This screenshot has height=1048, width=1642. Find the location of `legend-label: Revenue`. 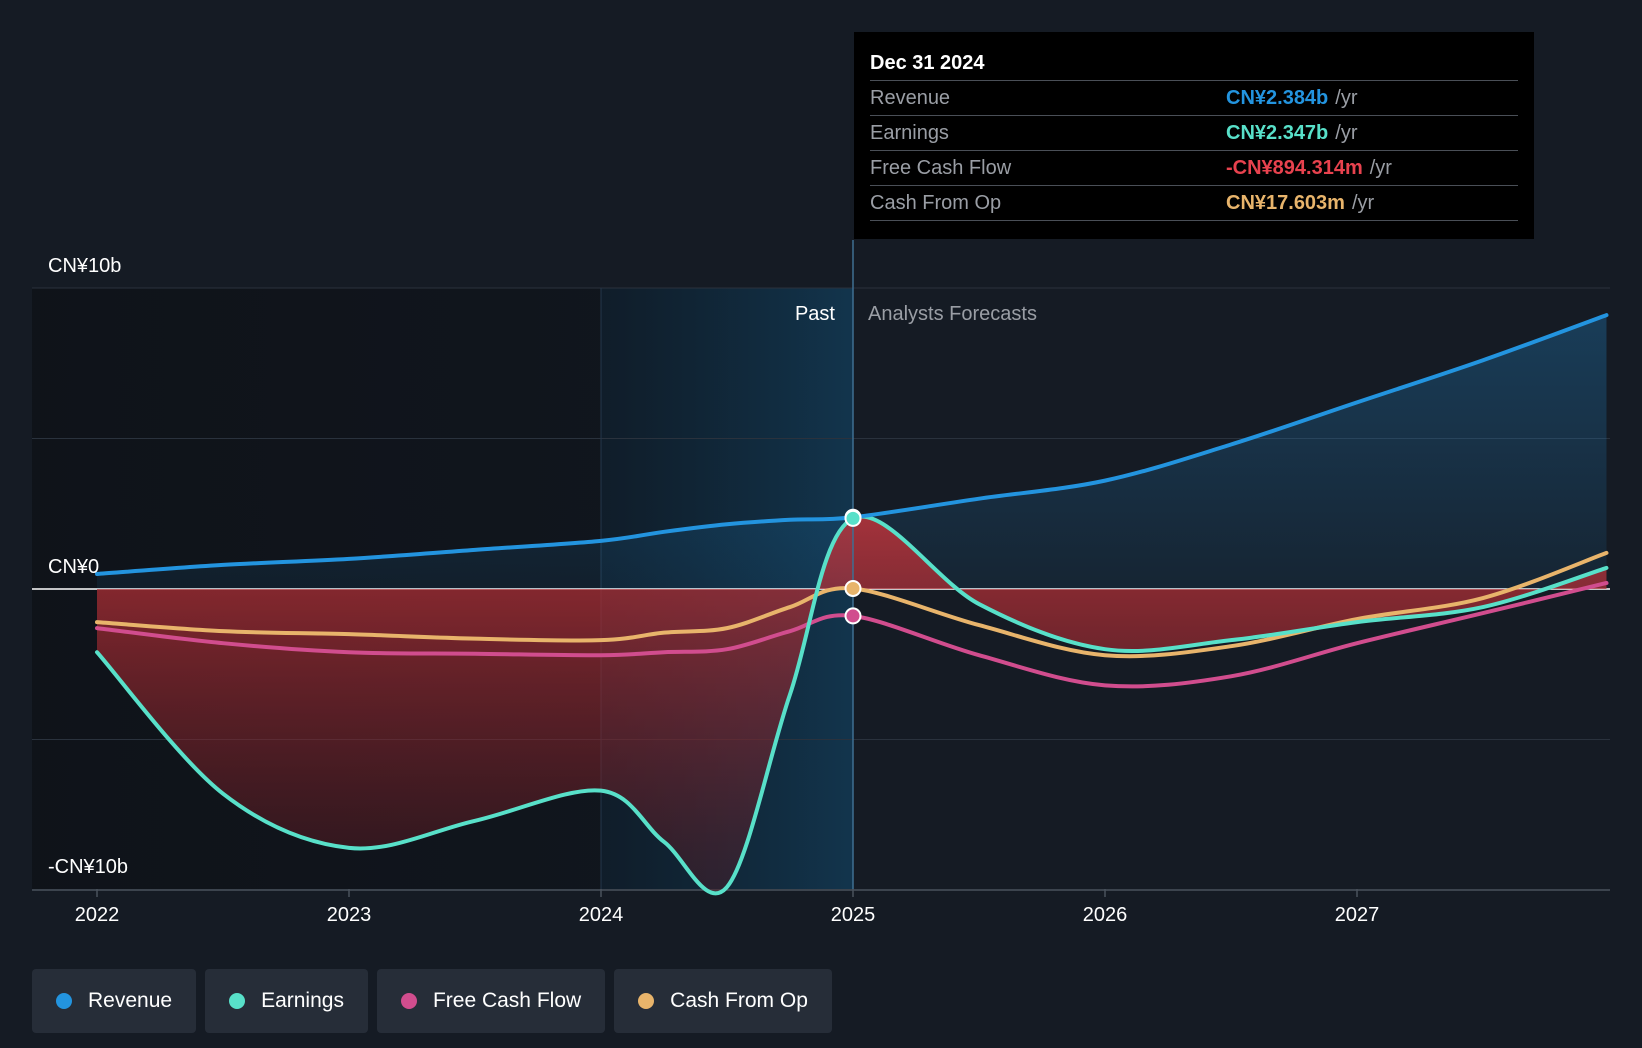

legend-label: Revenue is located at coordinates (130, 1000).